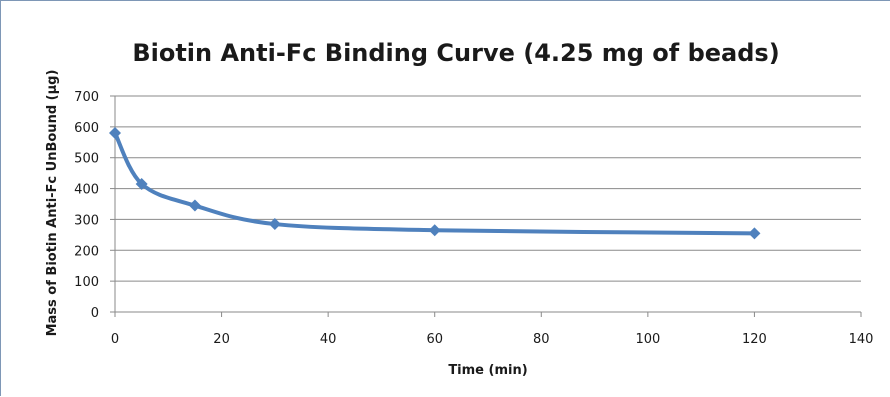 This screenshot has height=397, width=890. Describe the element at coordinates (86, 282) in the screenshot. I see `y-tick-label: 100` at that location.